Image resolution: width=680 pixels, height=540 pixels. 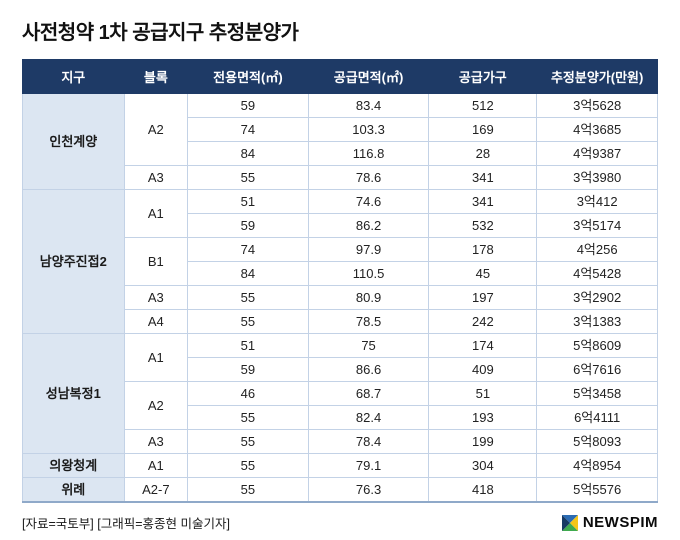 I want to click on column-header-households: 공급가구, so click(x=483, y=76).